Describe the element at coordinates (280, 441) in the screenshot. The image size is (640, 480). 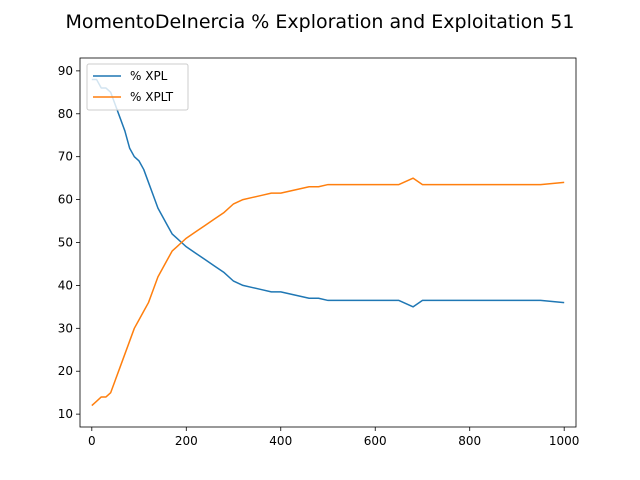
I see `x-tick-label: 400` at that location.